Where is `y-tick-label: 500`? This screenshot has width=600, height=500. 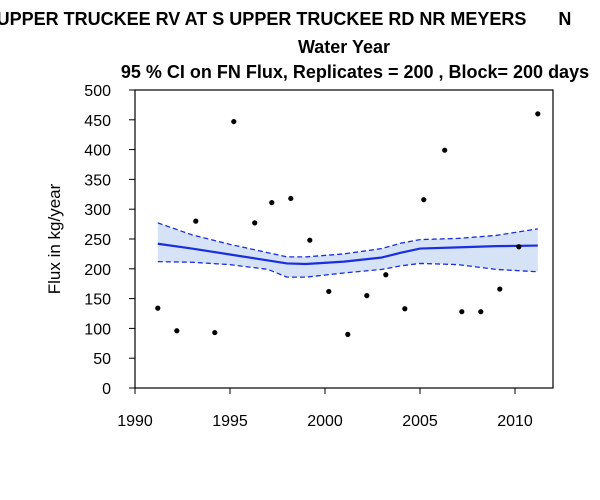 y-tick-label: 500 is located at coordinates (97, 91).